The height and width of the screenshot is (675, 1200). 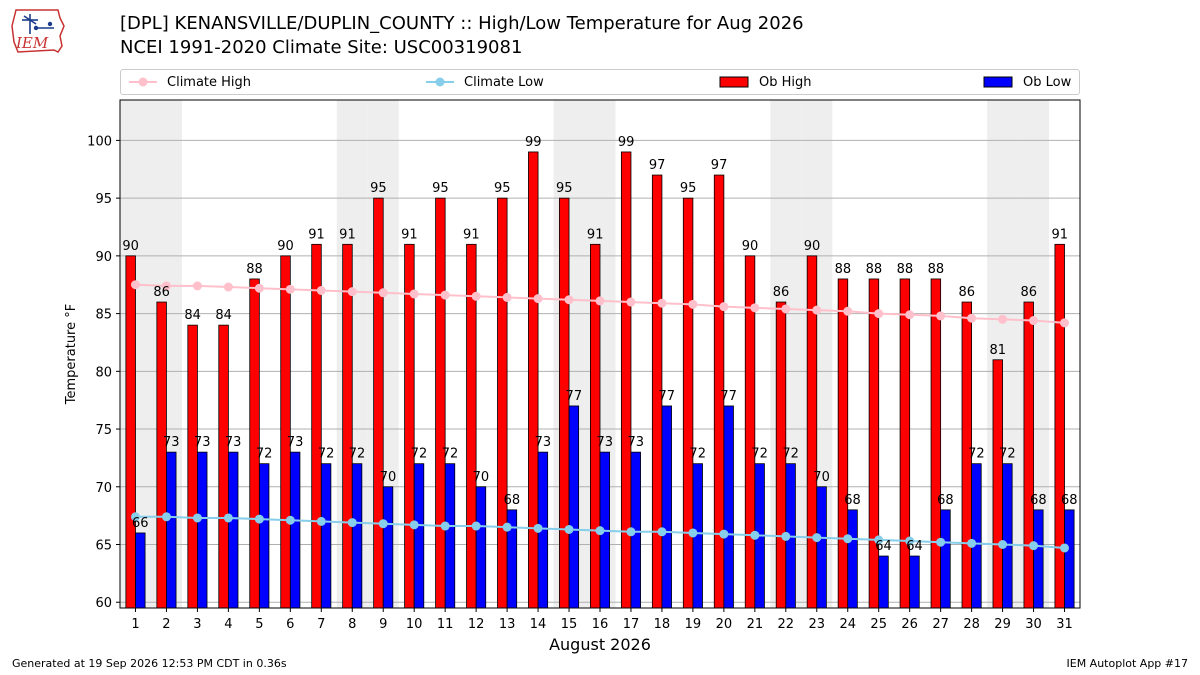 I want to click on ob-high-label: 90, so click(x=812, y=246).